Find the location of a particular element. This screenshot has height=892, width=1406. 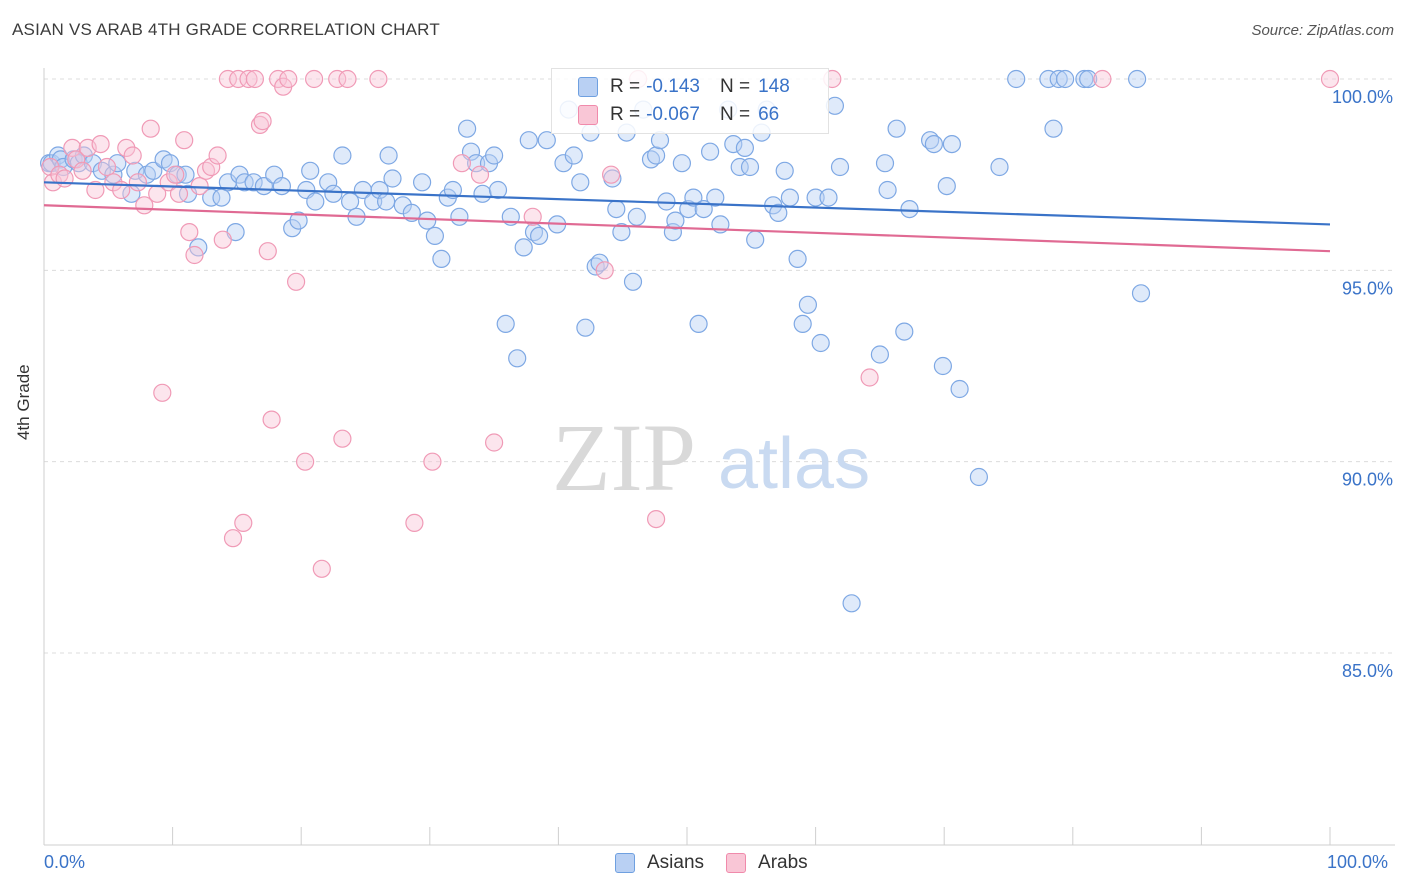

legend-n-value-arabs: 66 is located at coordinates (769, 114).